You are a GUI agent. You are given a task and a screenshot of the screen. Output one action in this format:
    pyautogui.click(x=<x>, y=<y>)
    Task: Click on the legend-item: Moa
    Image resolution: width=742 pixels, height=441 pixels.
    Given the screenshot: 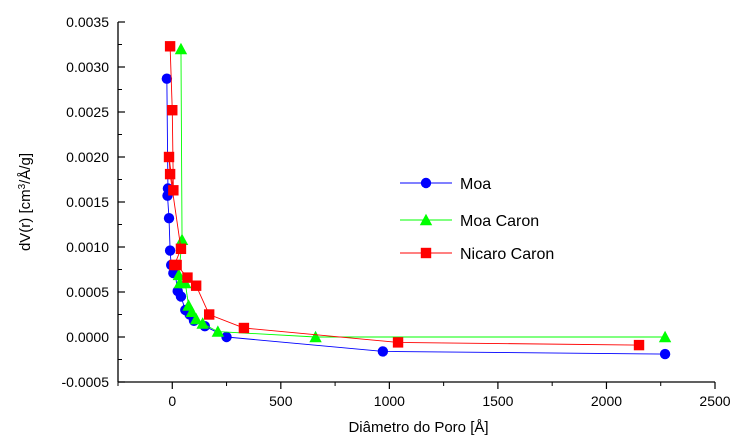 What is the action you would take?
    pyautogui.click(x=445, y=184)
    